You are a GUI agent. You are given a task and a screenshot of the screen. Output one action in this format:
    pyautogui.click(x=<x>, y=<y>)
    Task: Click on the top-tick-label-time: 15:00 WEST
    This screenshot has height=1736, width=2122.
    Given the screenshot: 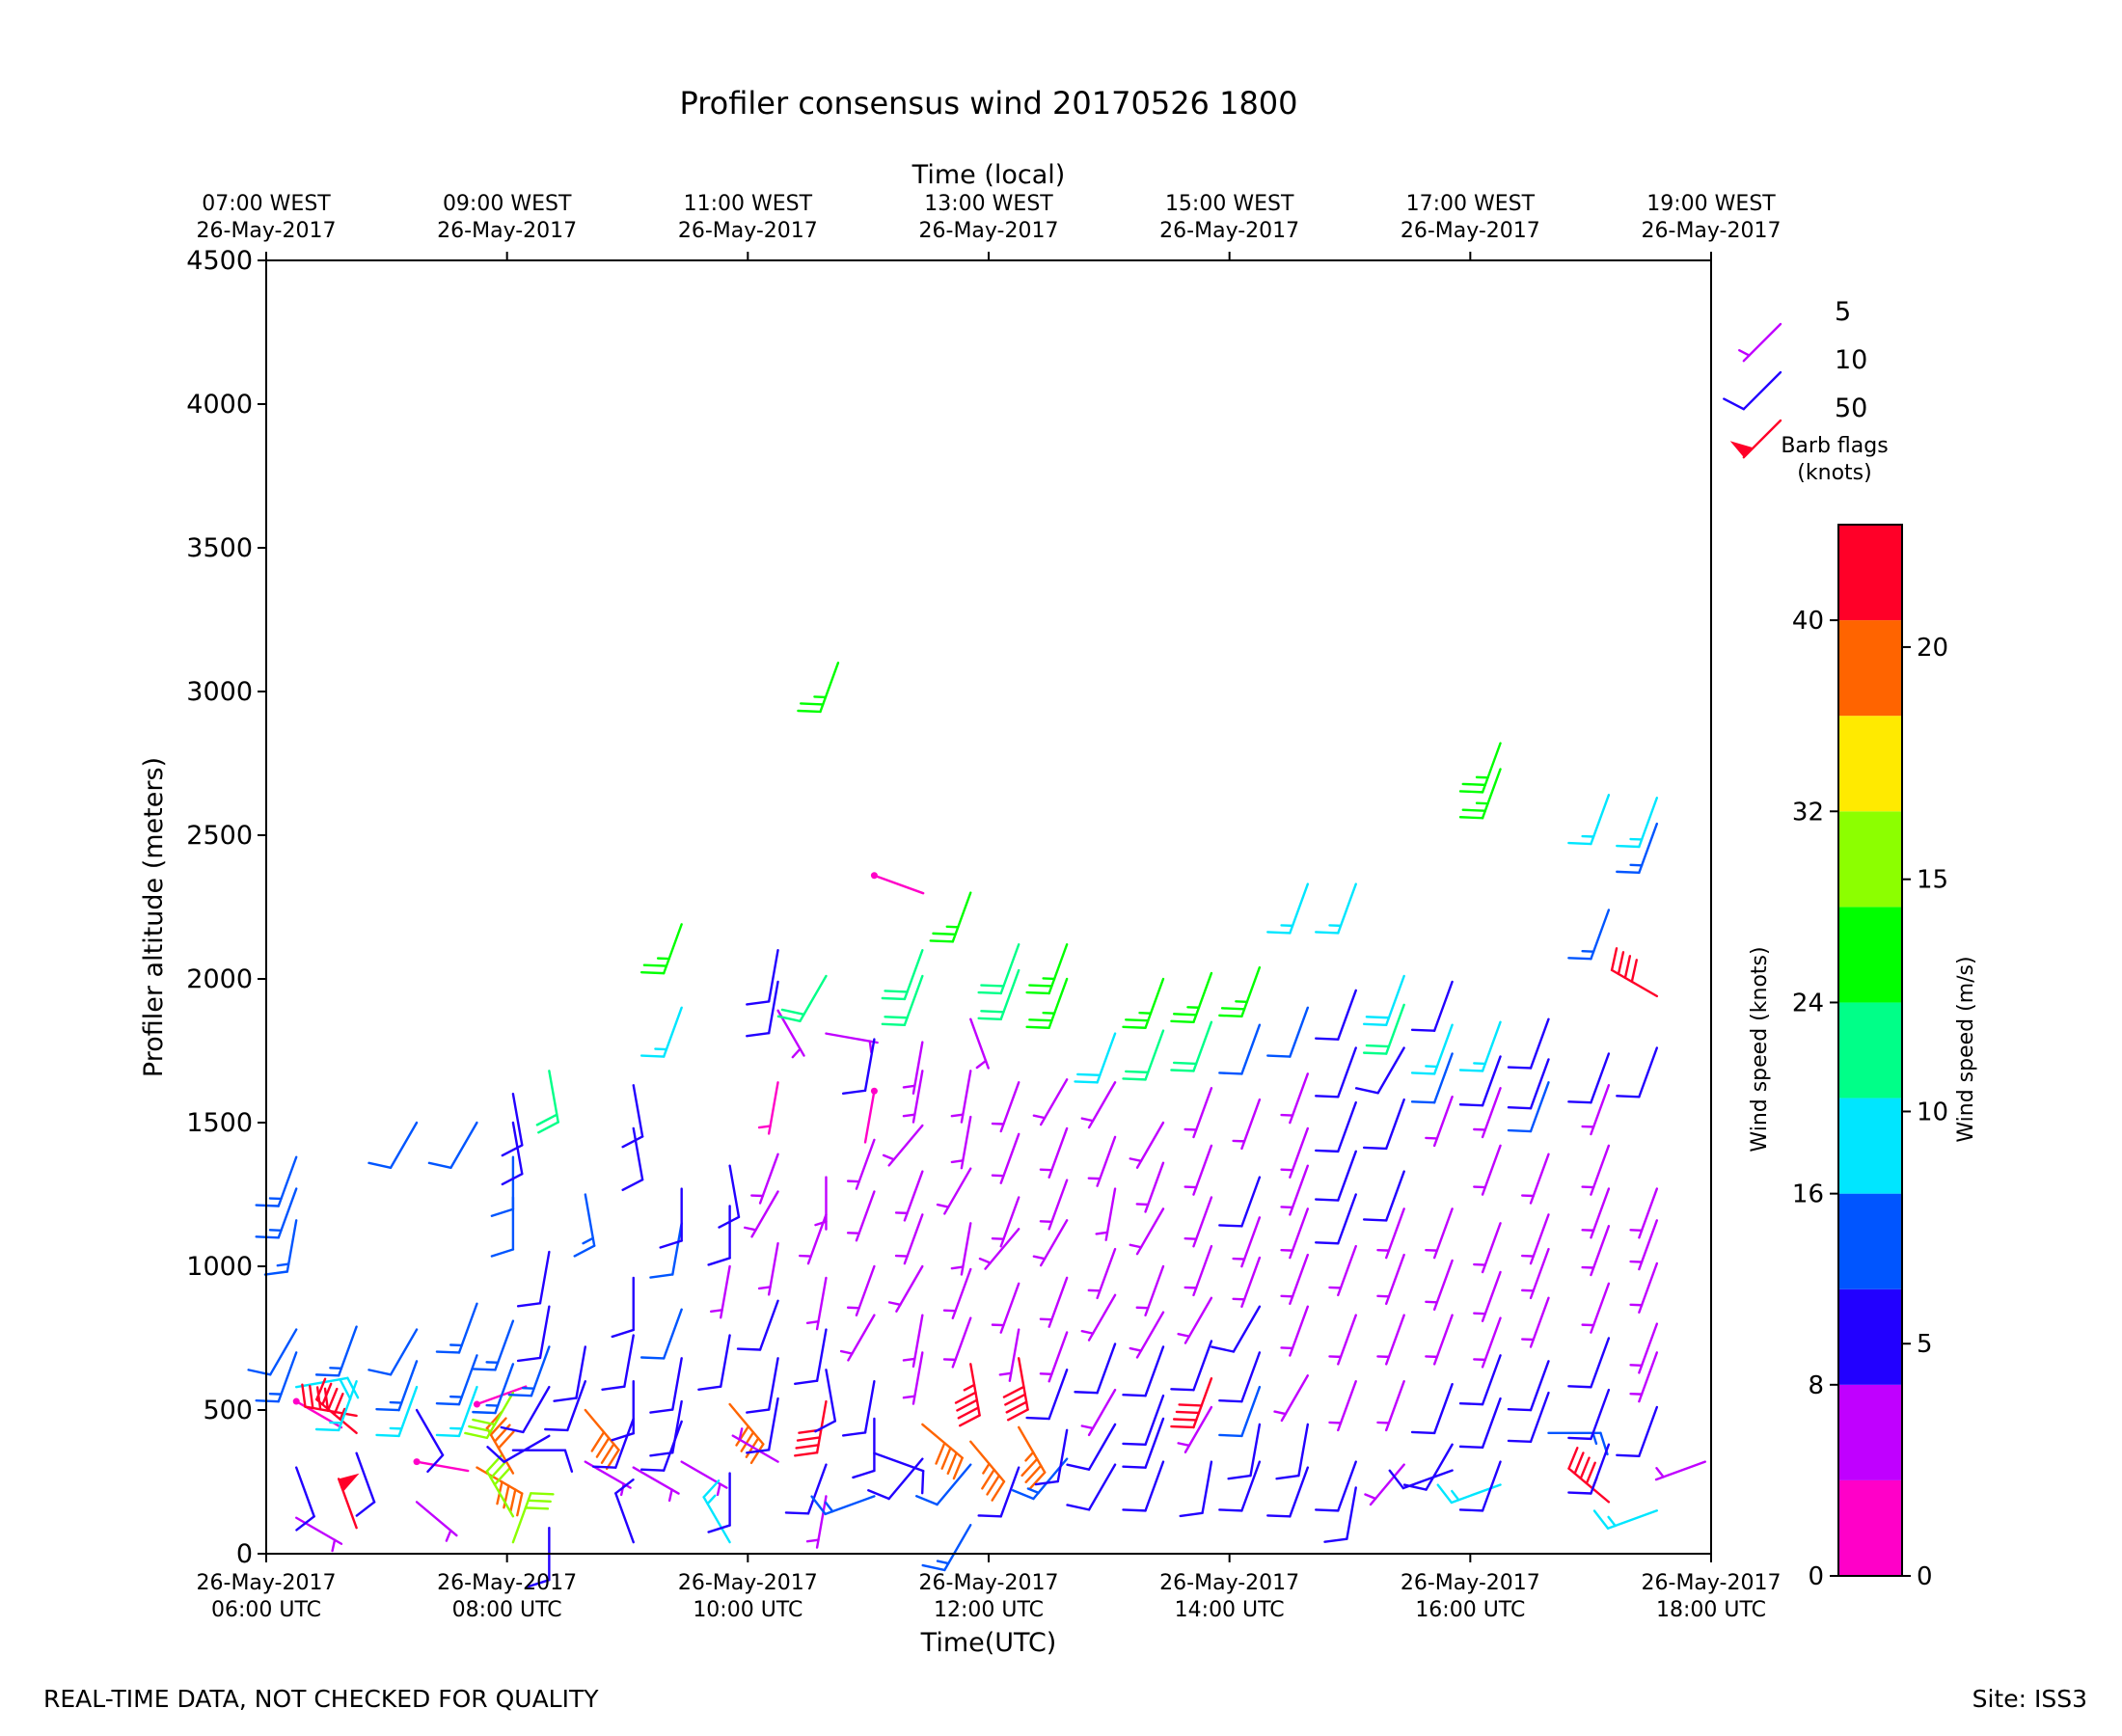 What is the action you would take?
    pyautogui.click(x=1230, y=204)
    